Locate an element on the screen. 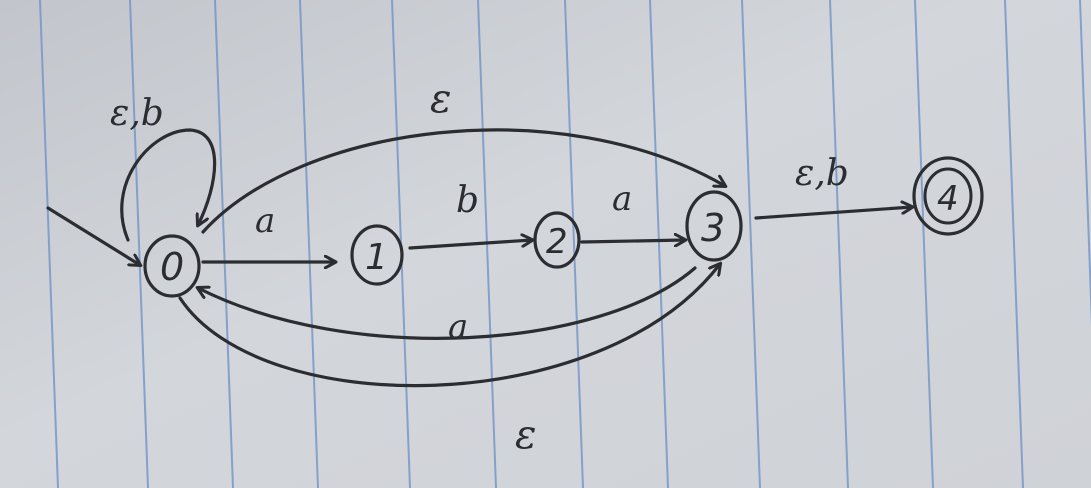 Image resolution: width=1091 pixels, height=488 pixels. edge-3-0-a is located at coordinates (447, 303).